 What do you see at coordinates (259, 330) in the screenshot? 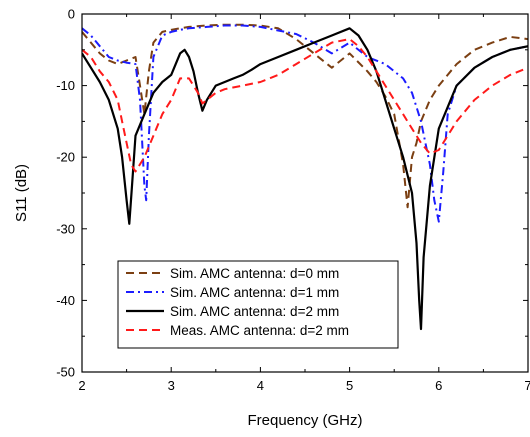
I see `legend-label-3: Meas. AMC antenna: d=2 mm` at bounding box center [259, 330].